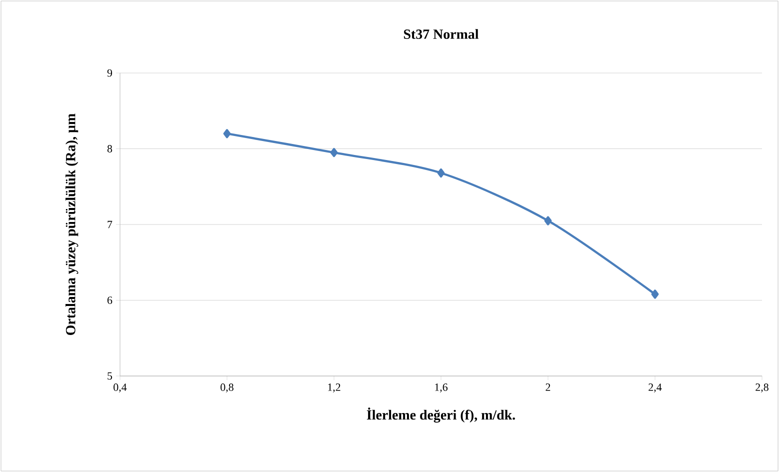  Describe the element at coordinates (109, 73) in the screenshot. I see `y-tick-label: 9` at that location.